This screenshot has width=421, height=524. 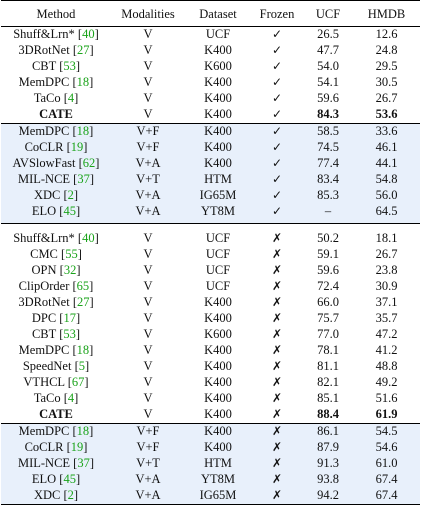 I want to click on hmdb-value: 54.8, so click(x=386, y=180).